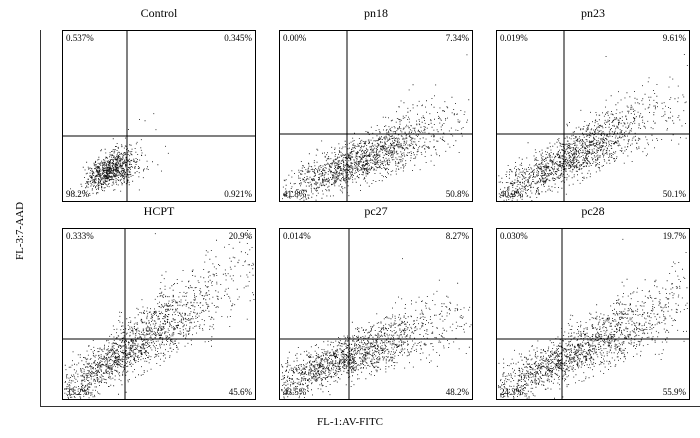 Image resolution: width=700 pixels, height=438 pixels. Describe the element at coordinates (240, 236) in the screenshot. I see `quadrant-upper-right-value: 20.9%` at that location.